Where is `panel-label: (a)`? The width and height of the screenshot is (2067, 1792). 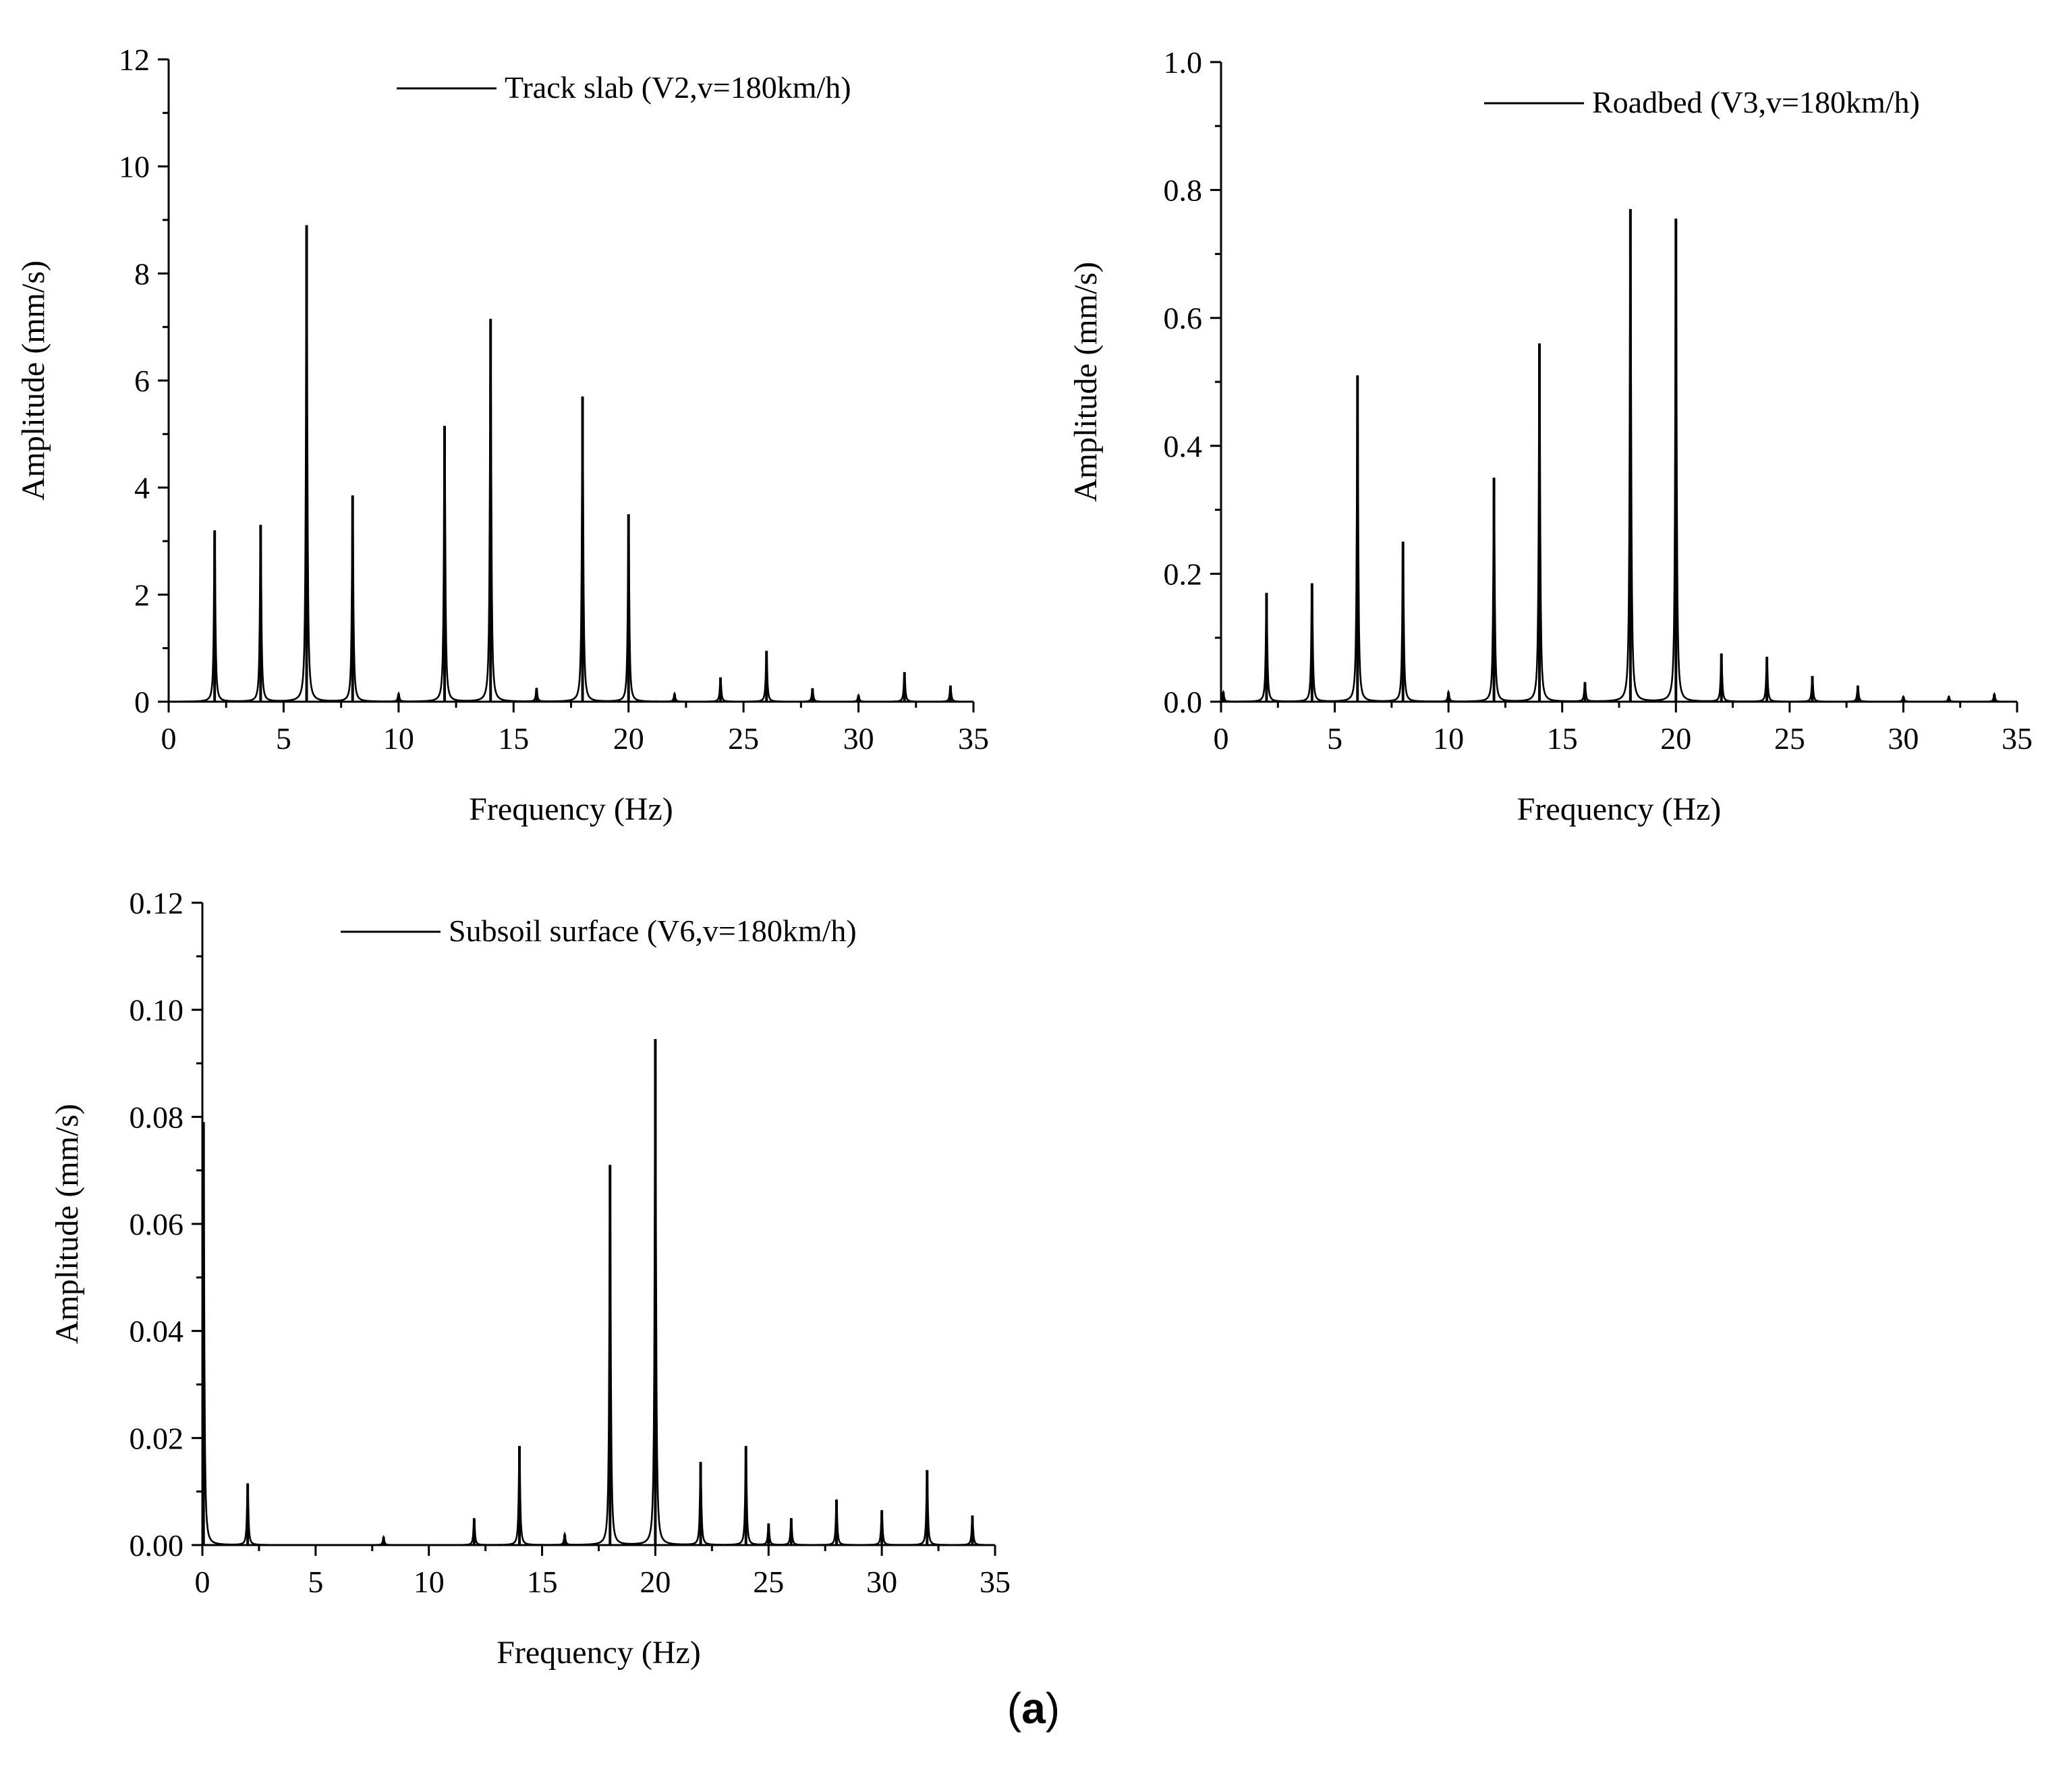
panel-label: (a) is located at coordinates (1033, 1708).